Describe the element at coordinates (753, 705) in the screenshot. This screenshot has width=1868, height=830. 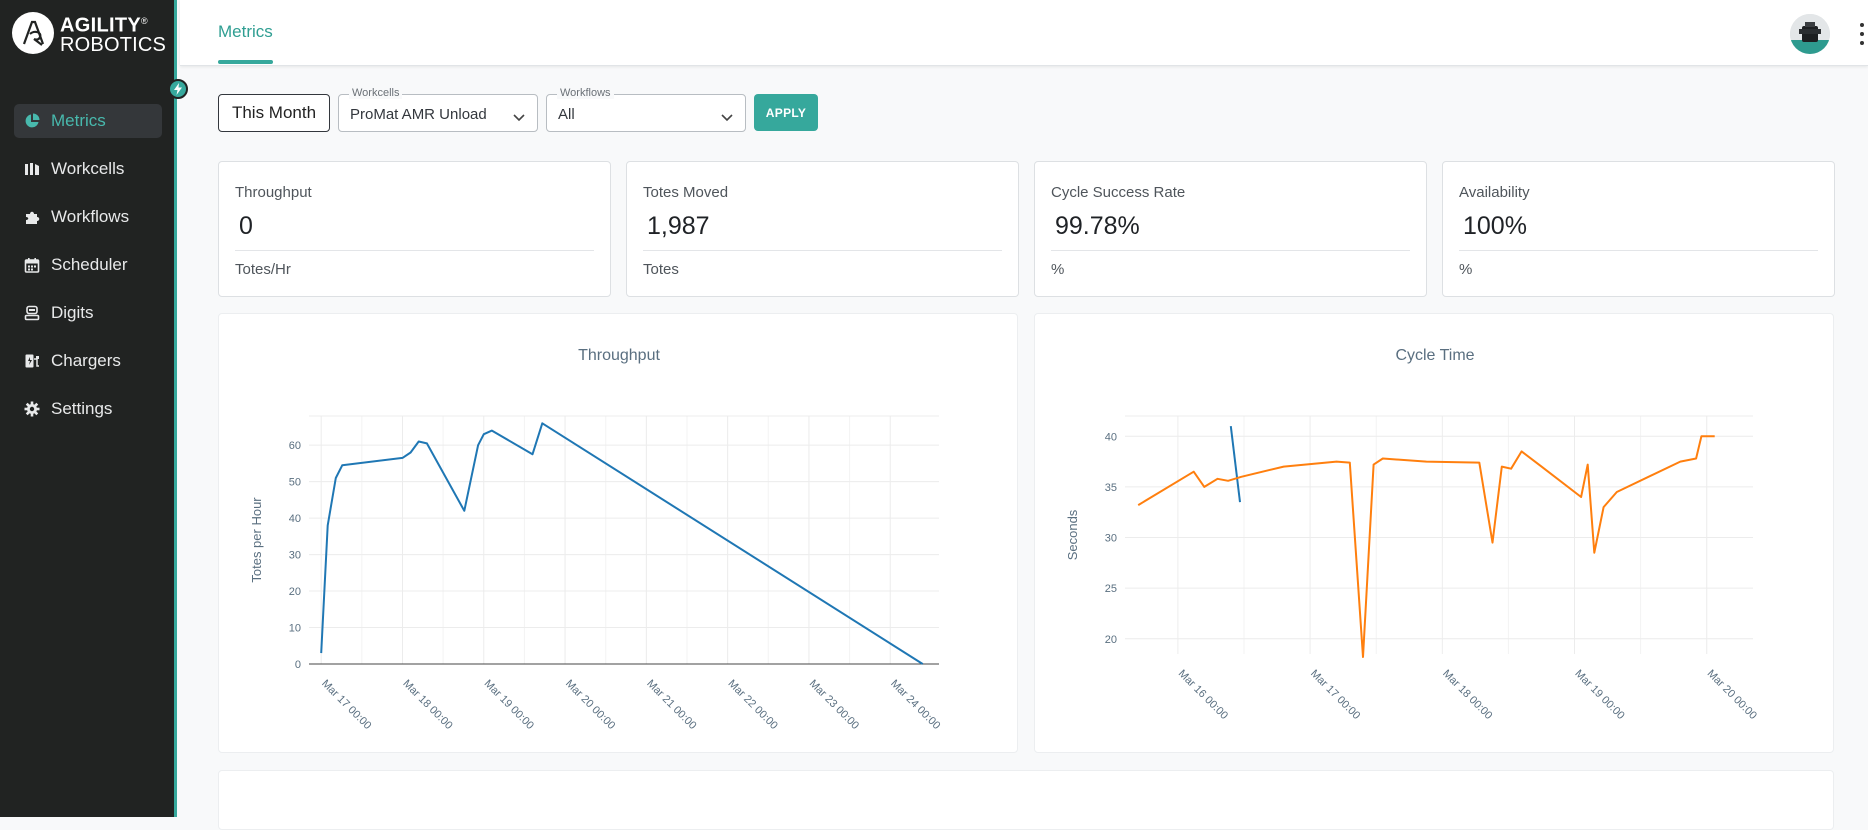
I see `x-tick-label: Mar 22 00:00` at that location.